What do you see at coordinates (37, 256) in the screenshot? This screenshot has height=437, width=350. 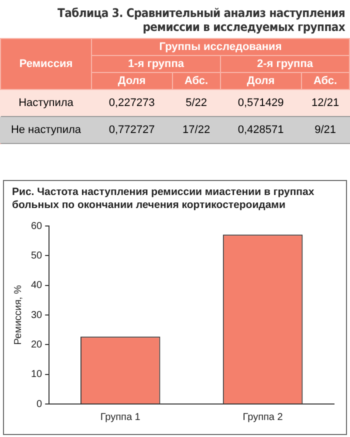 I see `y-tick-label: 50` at bounding box center [37, 256].